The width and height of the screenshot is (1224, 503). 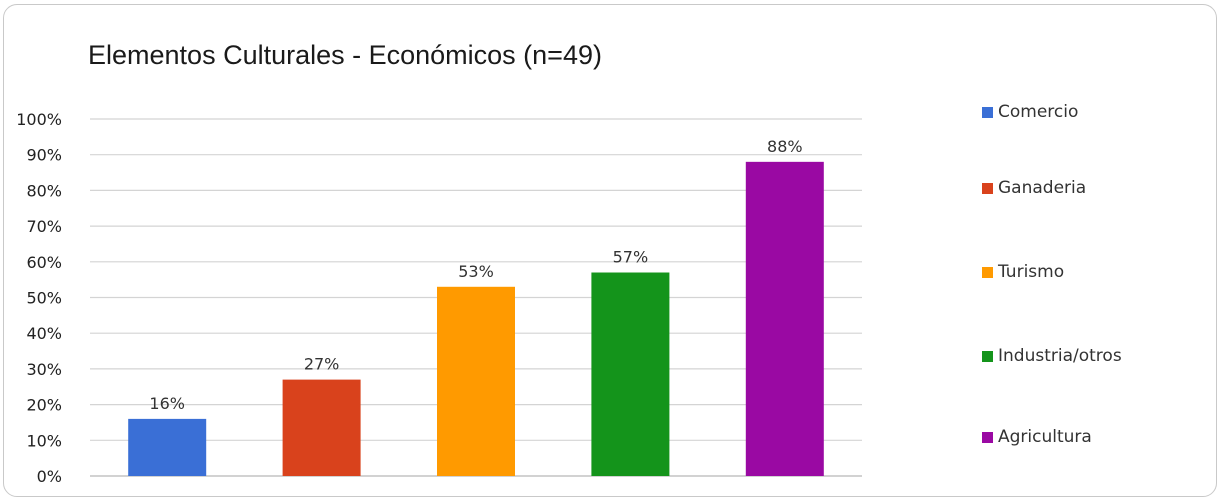 I want to click on bar-agricultura, so click(x=784, y=318).